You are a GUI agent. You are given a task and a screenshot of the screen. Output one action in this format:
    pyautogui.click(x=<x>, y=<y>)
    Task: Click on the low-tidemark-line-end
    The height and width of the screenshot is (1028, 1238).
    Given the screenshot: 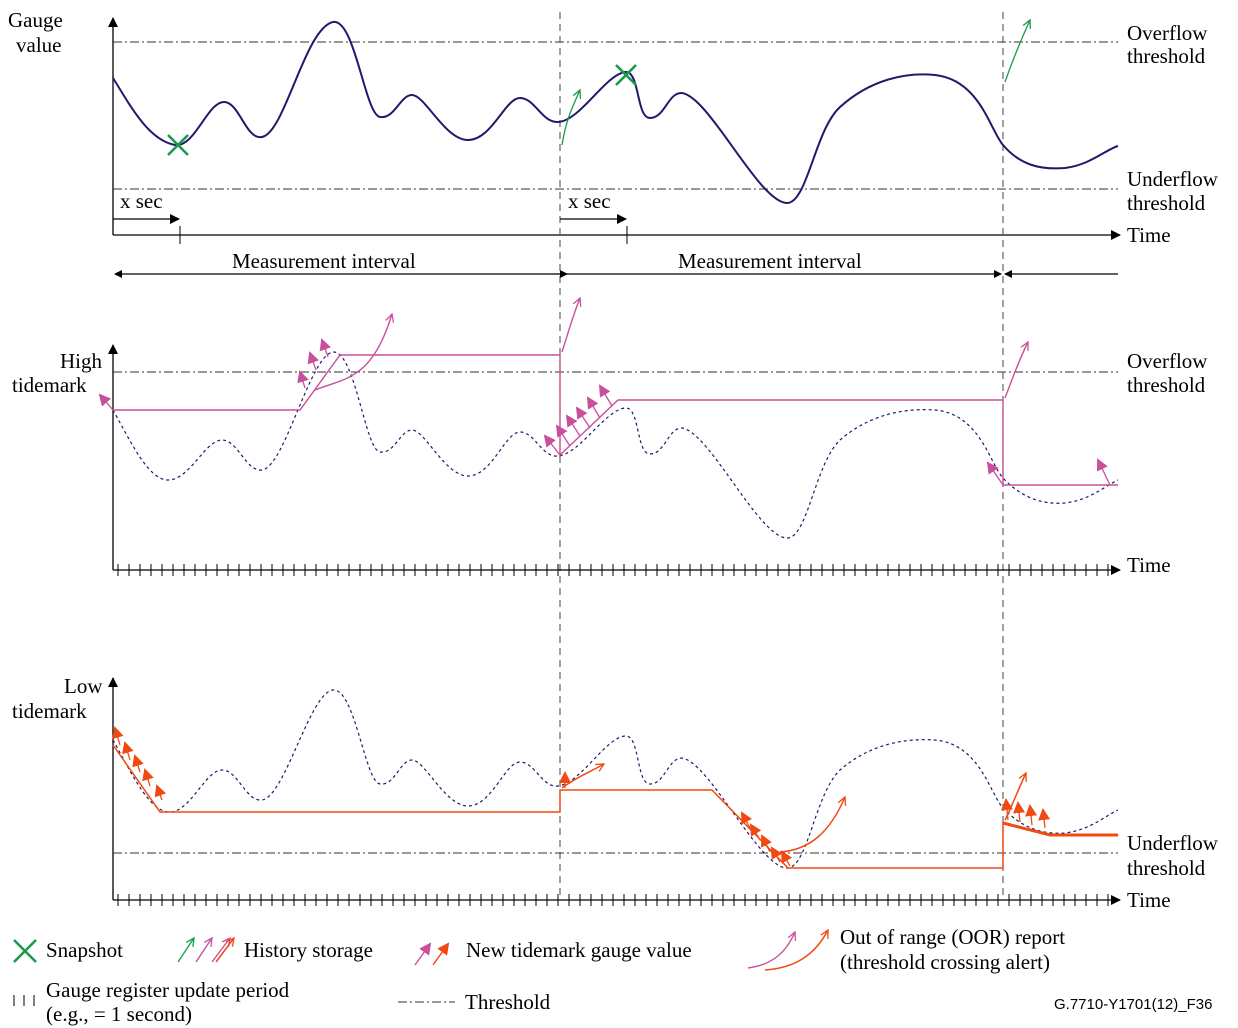 What is the action you would take?
    pyautogui.click(x=1060, y=829)
    